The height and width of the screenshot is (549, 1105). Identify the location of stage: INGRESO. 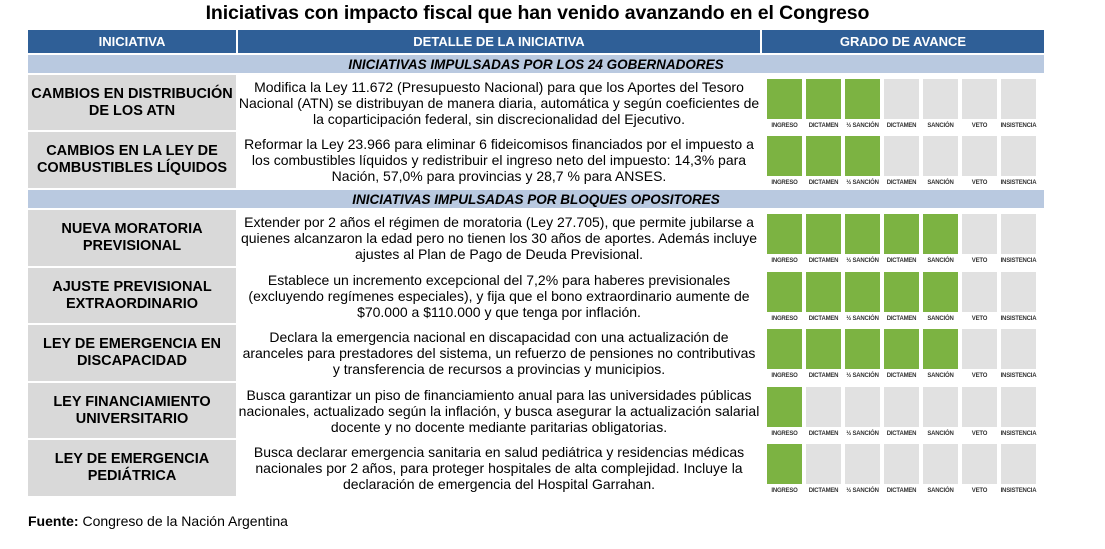
(784, 297).